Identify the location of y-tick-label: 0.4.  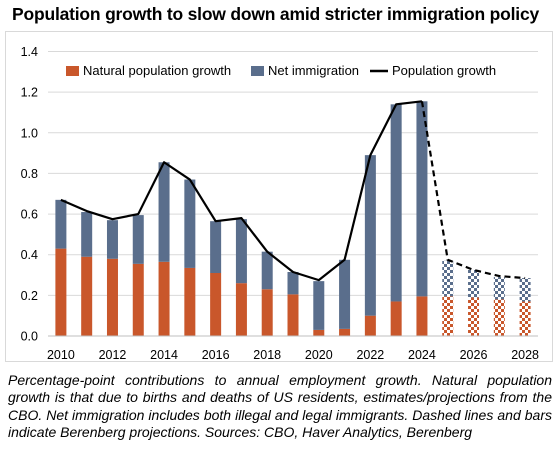
(29, 255).